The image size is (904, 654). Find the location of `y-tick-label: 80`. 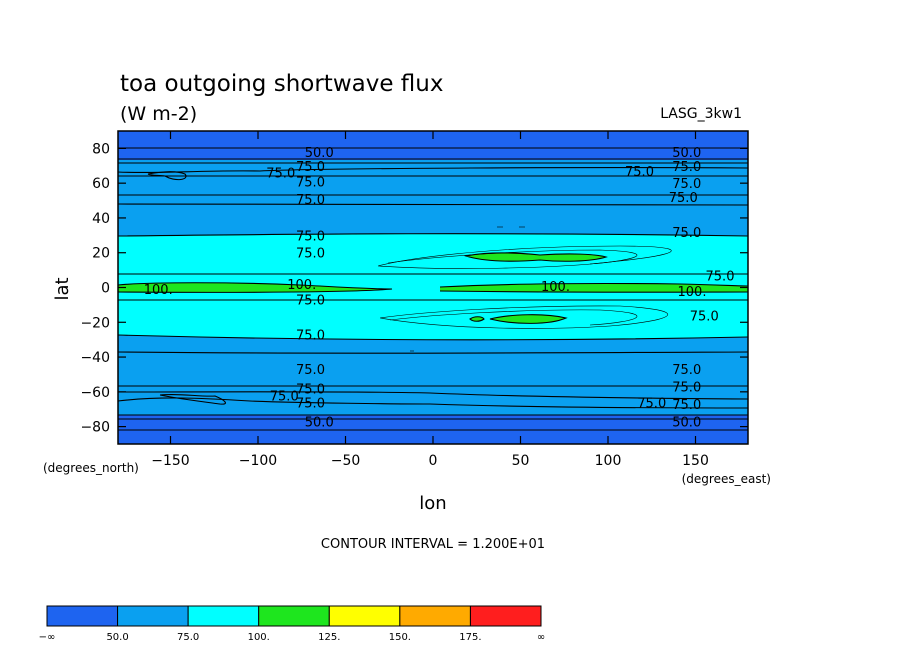

y-tick-label: 80 is located at coordinates (101, 149).